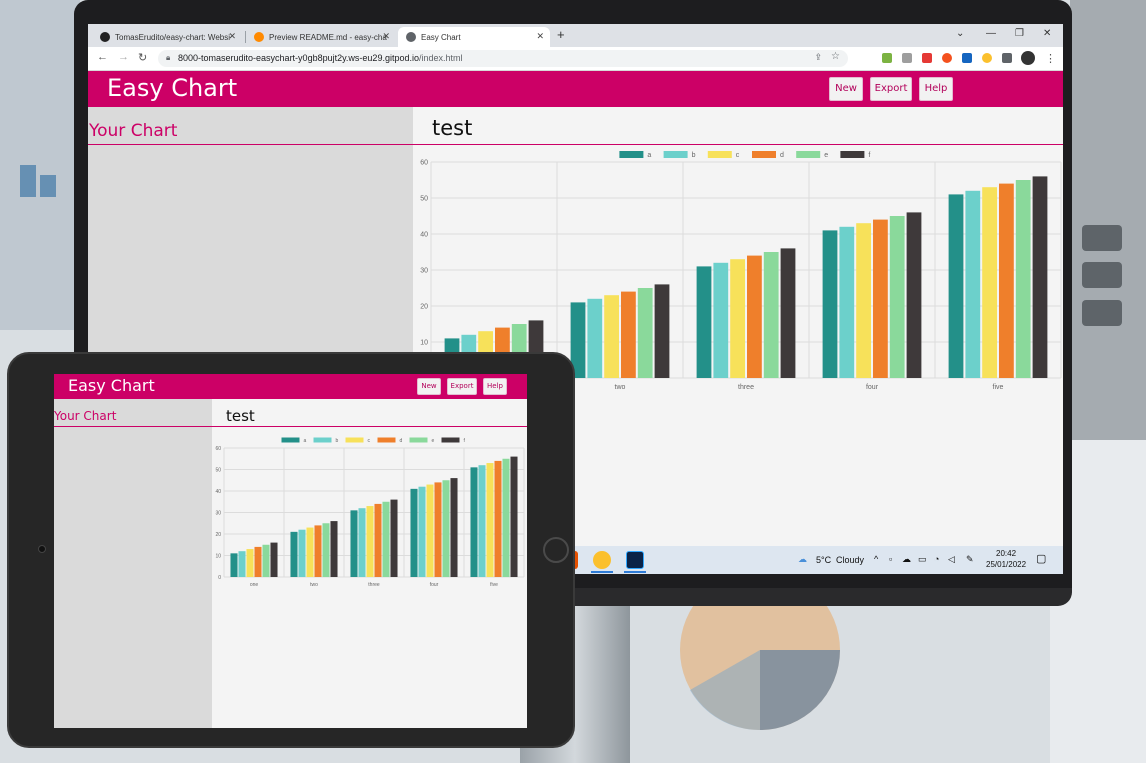 The image size is (1146, 763). What do you see at coordinates (818, 57) in the screenshot?
I see `share-icon: ⇪` at bounding box center [818, 57].